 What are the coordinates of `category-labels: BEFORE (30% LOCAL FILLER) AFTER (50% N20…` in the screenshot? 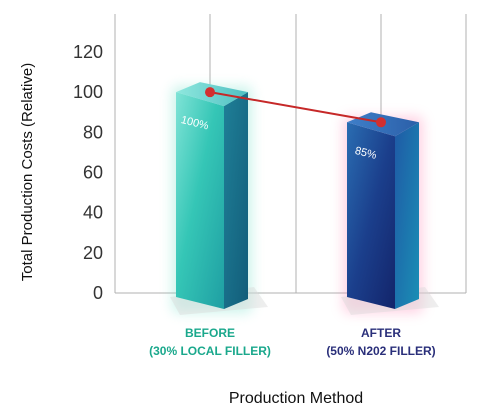 It's located at (292, 342).